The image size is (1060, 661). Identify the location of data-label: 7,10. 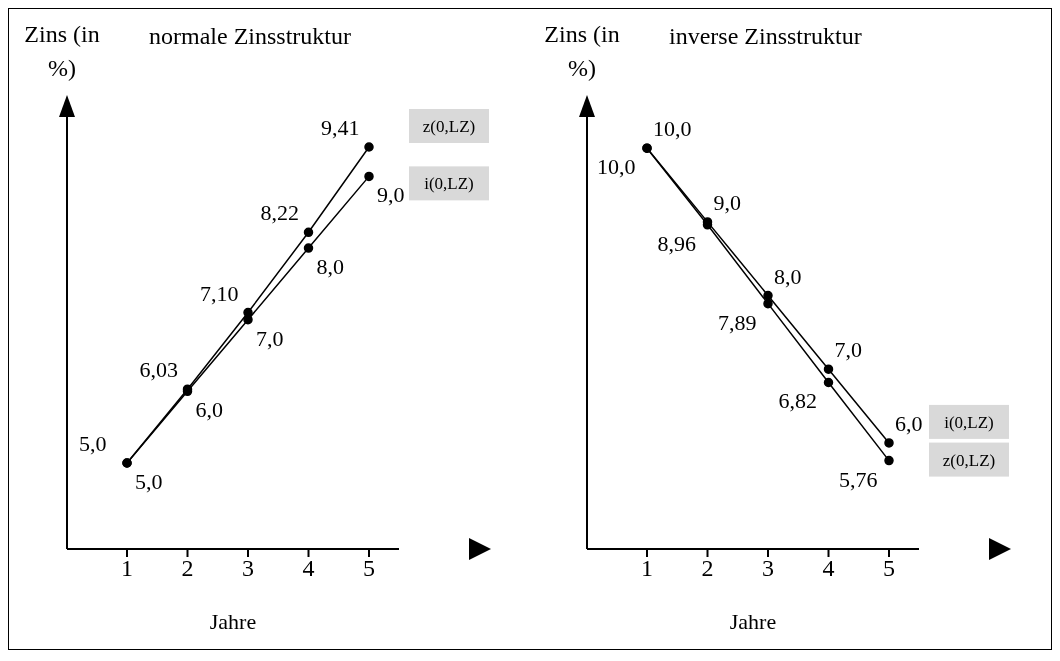
(219, 293).